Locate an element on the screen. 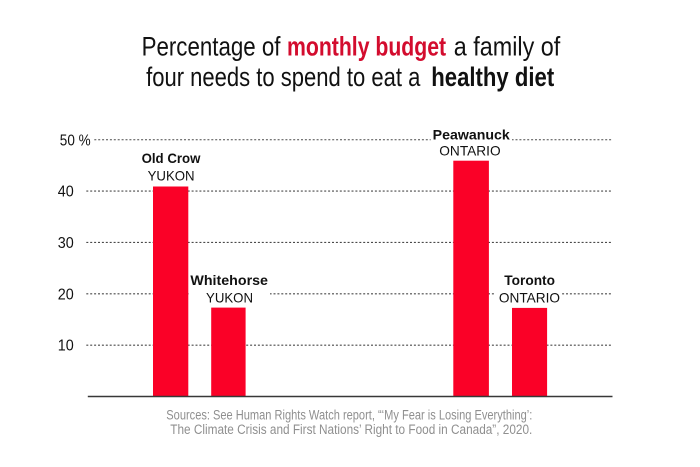 This screenshot has width=700, height=467. svg-text: 50 % is located at coordinates (75, 140).